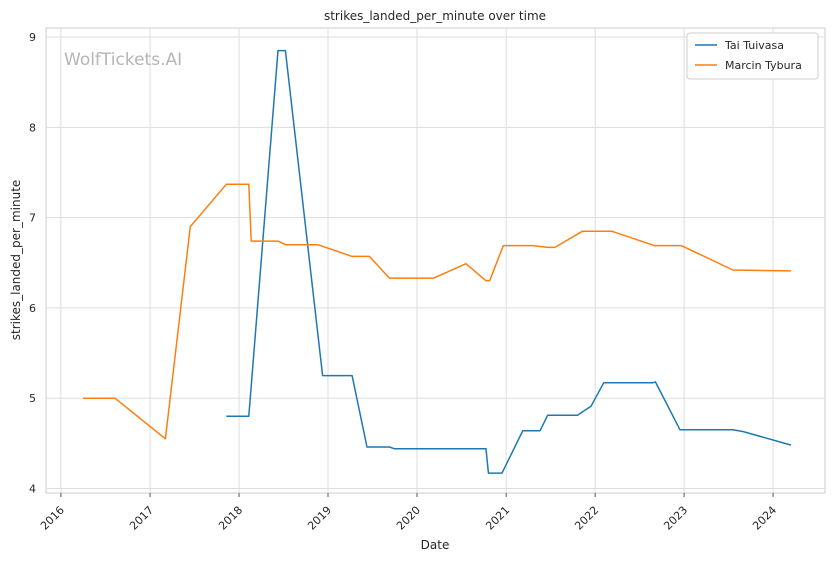  Describe the element at coordinates (141, 518) in the screenshot. I see `x-tick-label: 2017` at that location.